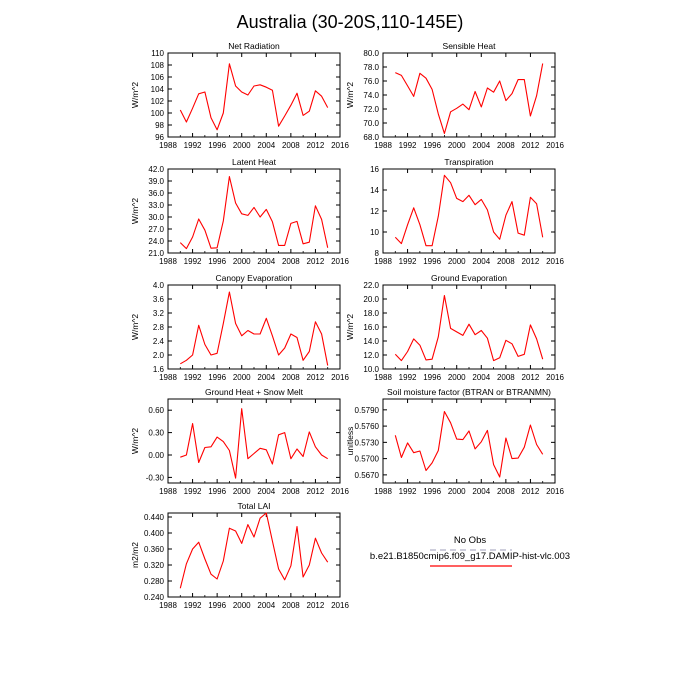 The height and width of the screenshot is (700, 700). Describe the element at coordinates (159, 313) in the screenshot. I see `y-tick-label: 3.2` at that location.